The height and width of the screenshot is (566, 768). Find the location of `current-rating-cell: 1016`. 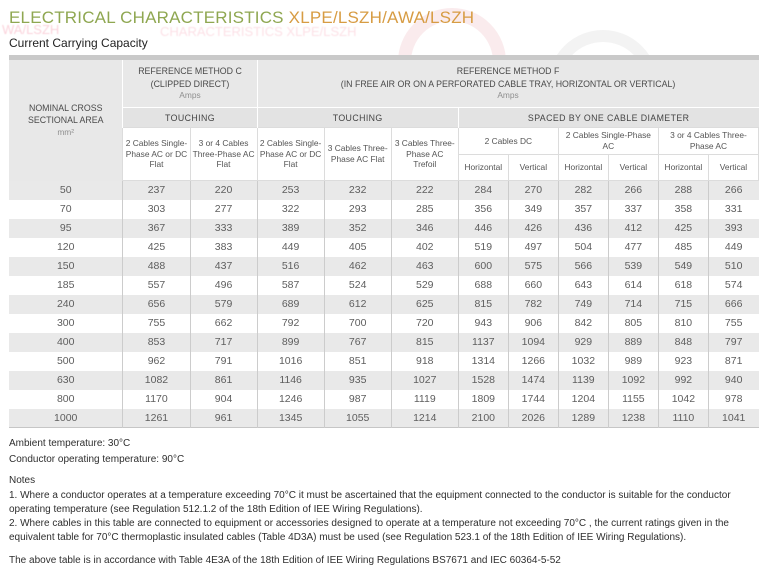

current-rating-cell: 1016 is located at coordinates (290, 361).